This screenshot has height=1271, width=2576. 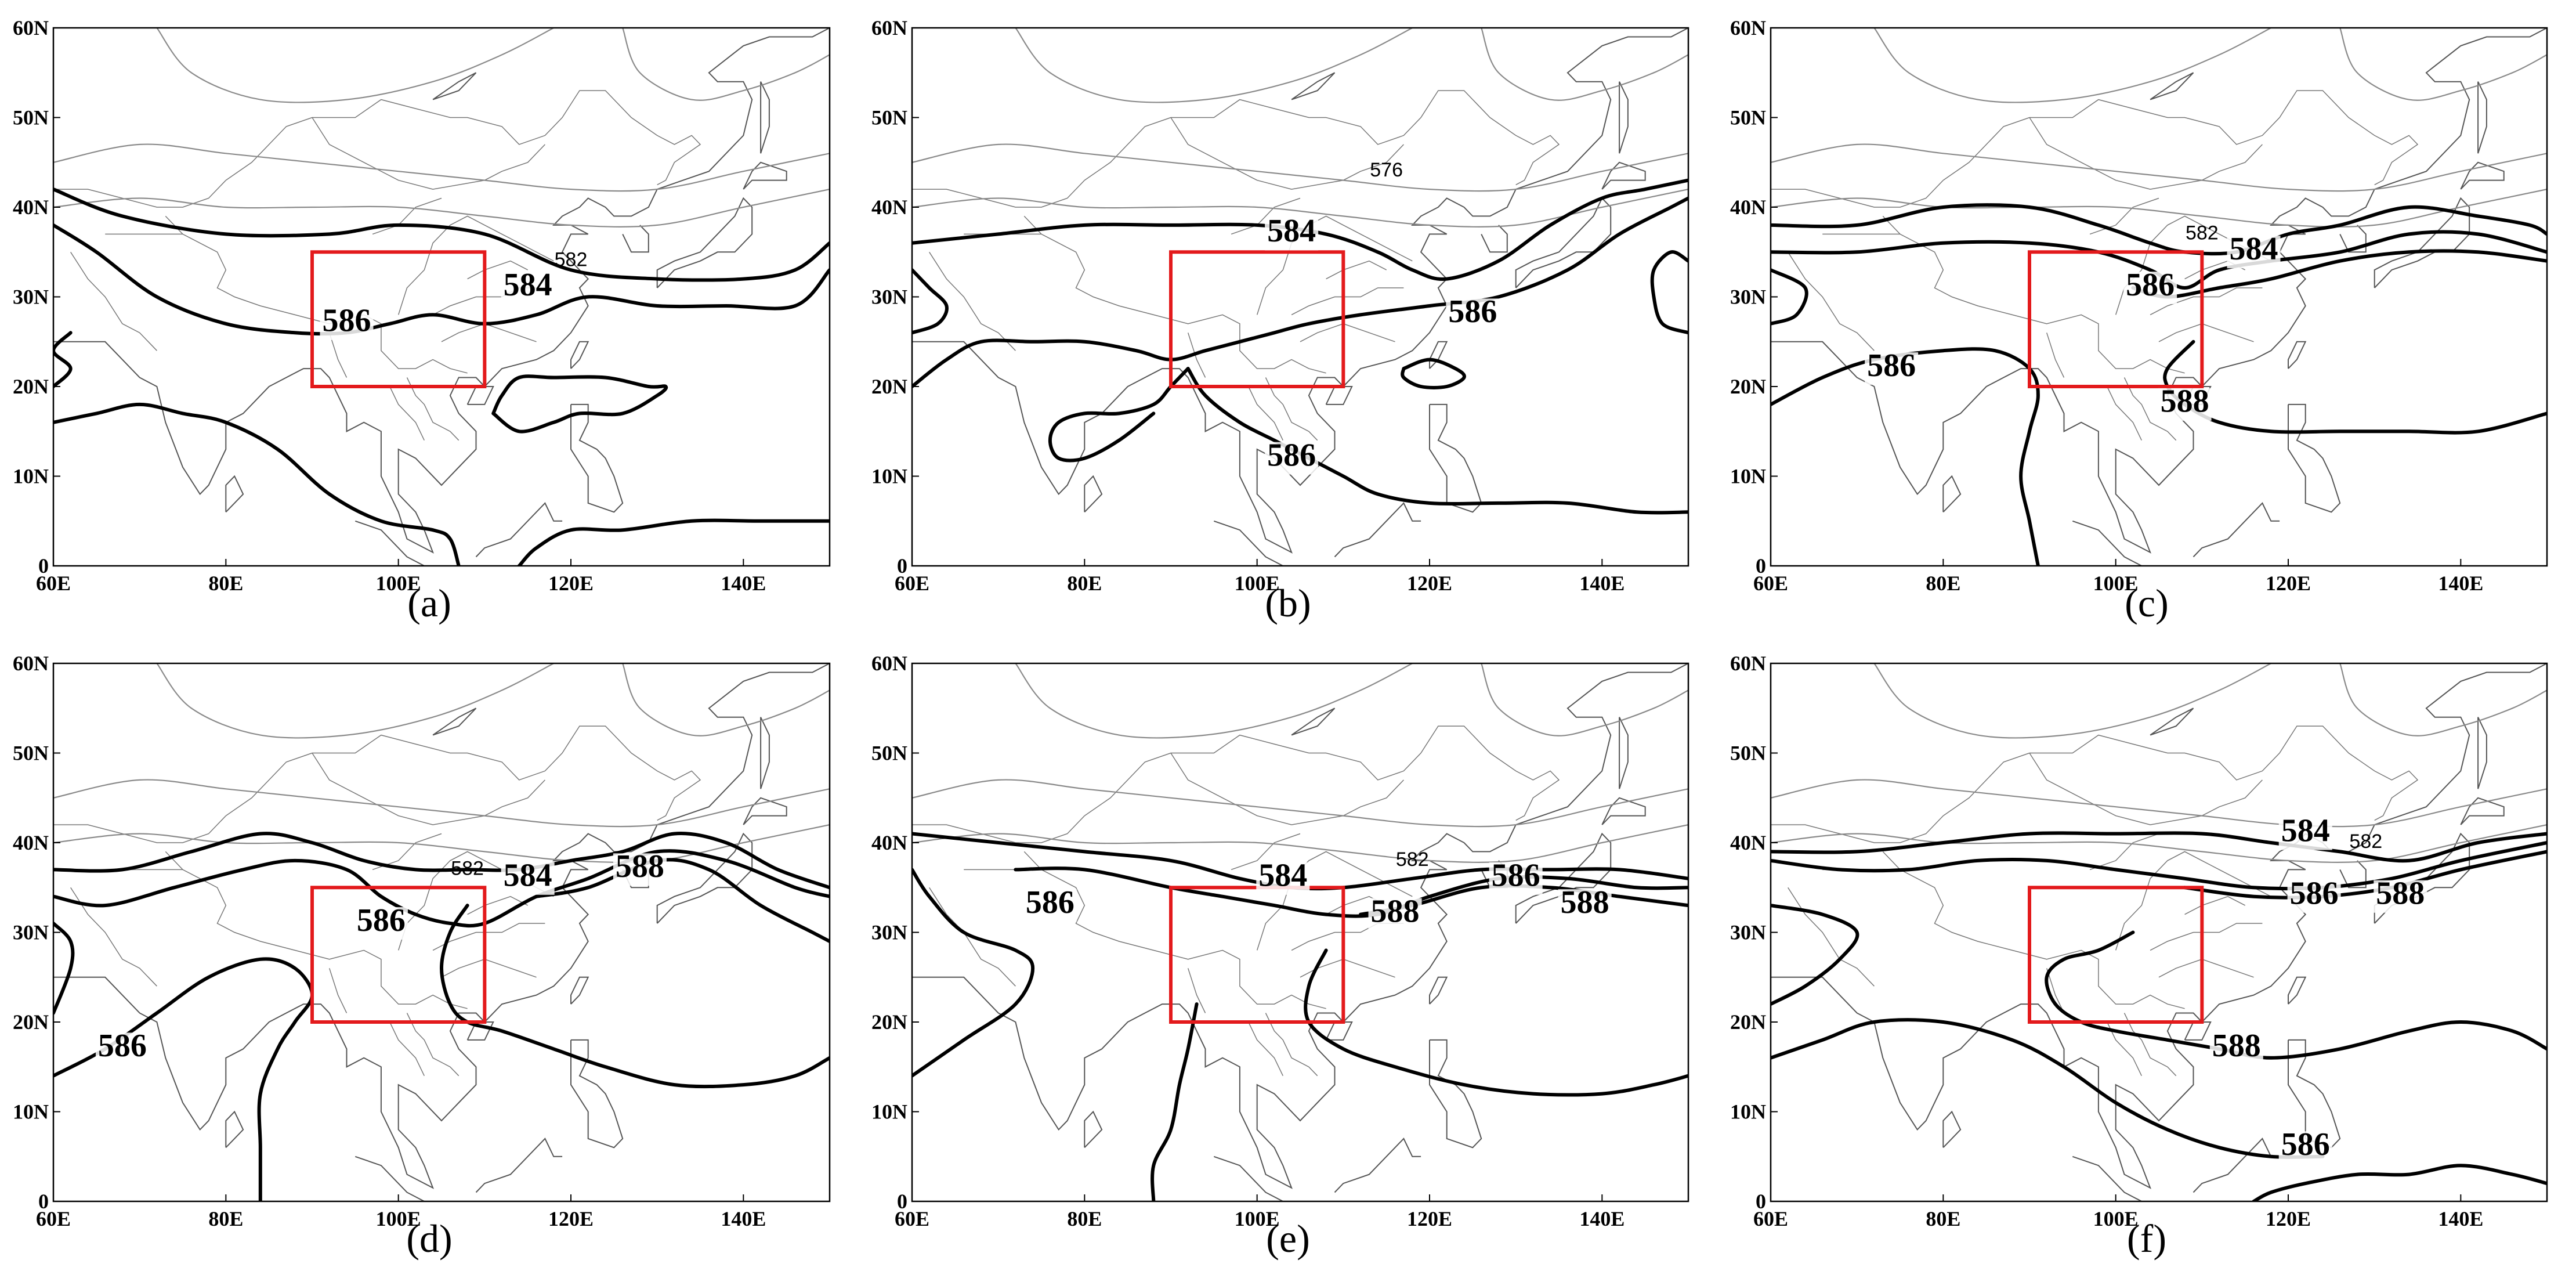 What do you see at coordinates (429, 603) in the screenshot?
I see `panel-caption: (a)` at bounding box center [429, 603].